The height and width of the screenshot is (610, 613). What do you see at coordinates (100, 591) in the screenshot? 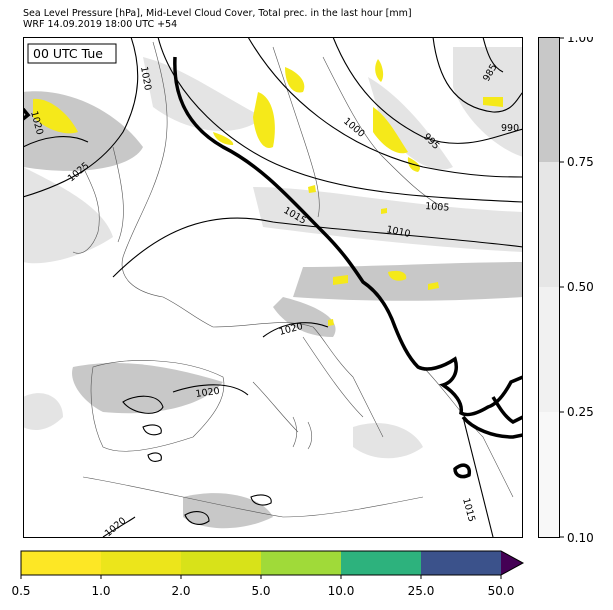
I see `precip-tick: 1.0` at bounding box center [100, 591].